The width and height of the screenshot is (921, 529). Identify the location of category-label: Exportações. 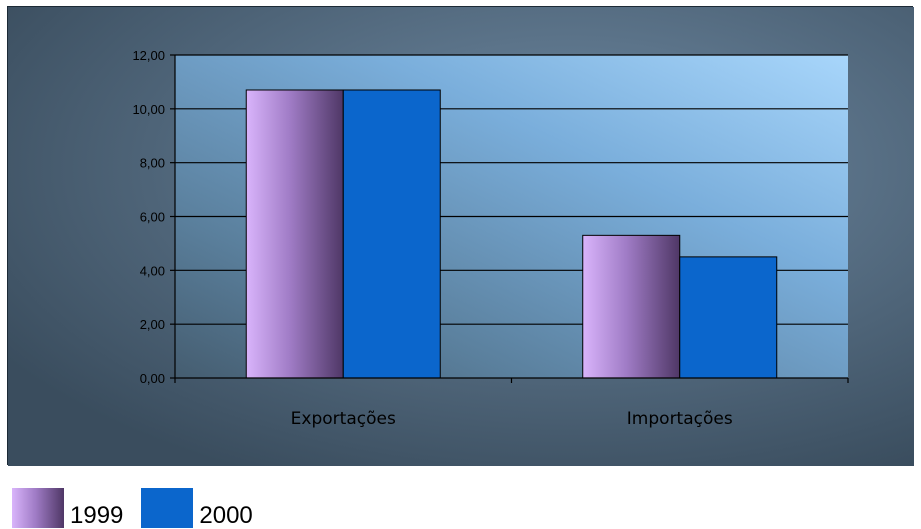
(343, 419).